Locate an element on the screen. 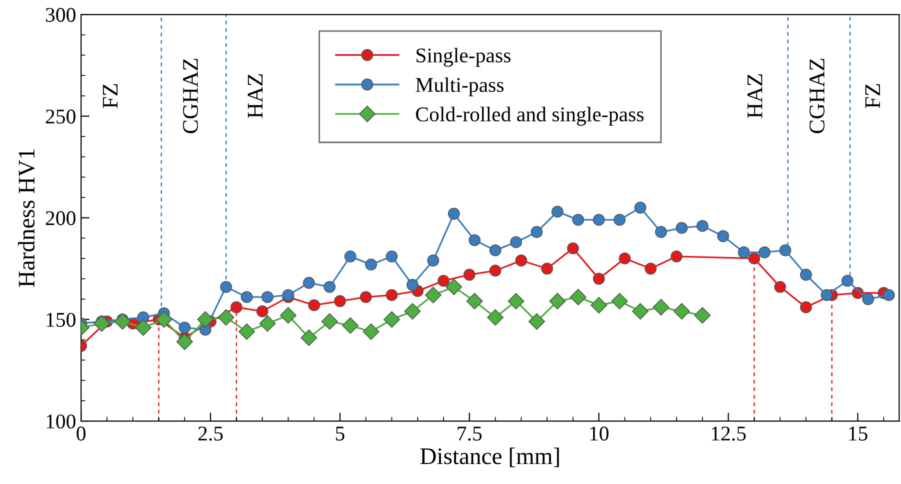 The image size is (901, 484). x-tick-label: 12.5 is located at coordinates (729, 433).